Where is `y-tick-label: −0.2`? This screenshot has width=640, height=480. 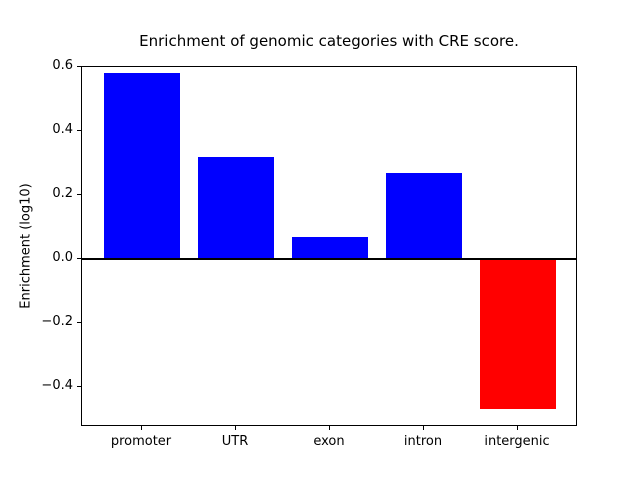
y-tick-label: −0.2 is located at coordinates (57, 321).